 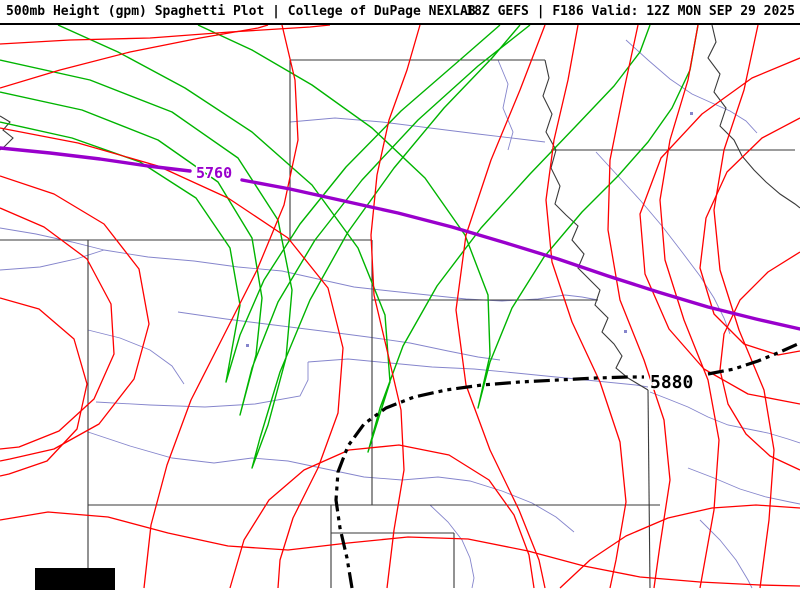 What do you see at coordinates (214, 173) in the screenshot?
I see `contour-label-5760: 5760` at bounding box center [214, 173].